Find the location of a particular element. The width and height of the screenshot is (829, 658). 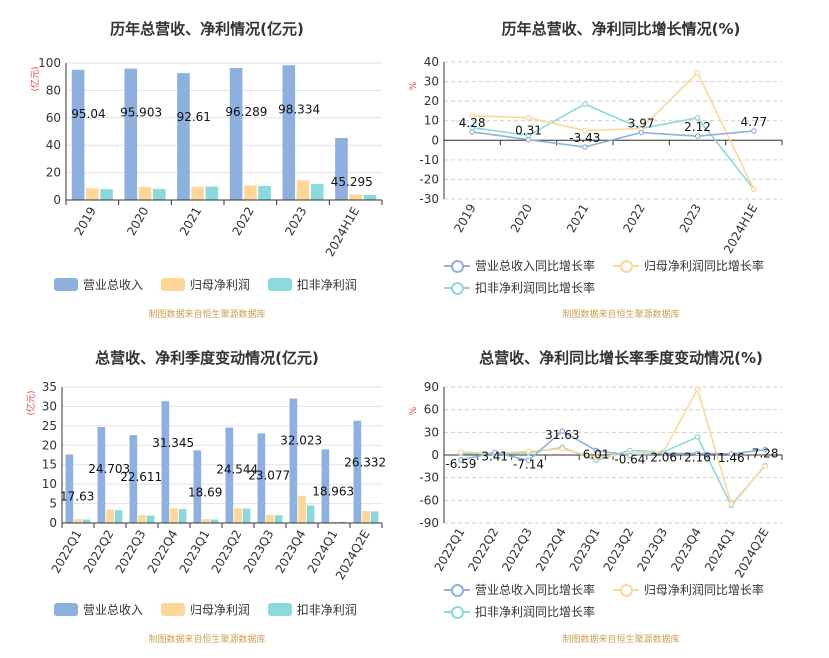

x-tick-label: 2023Q4 is located at coordinates (291, 552).